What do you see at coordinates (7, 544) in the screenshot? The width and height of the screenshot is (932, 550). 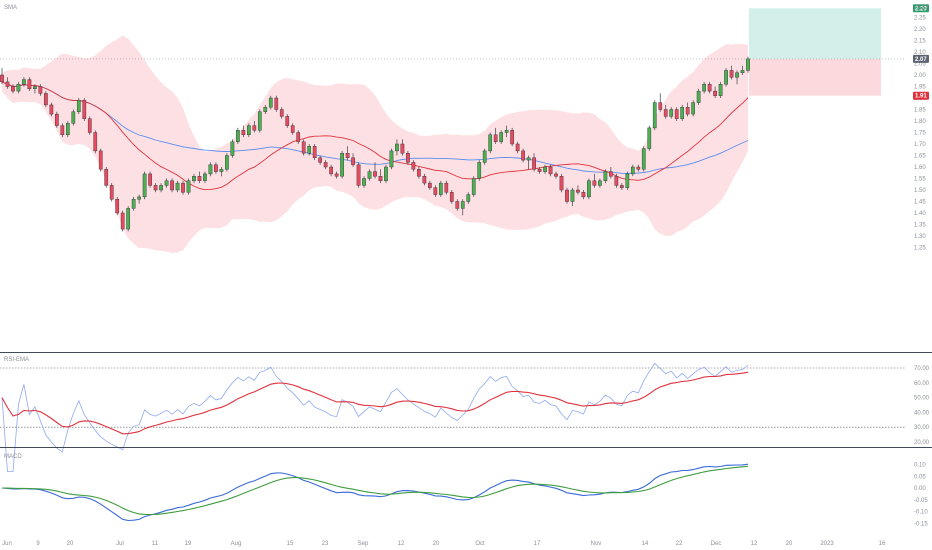 I see `time-axis-label: Jun` at bounding box center [7, 544].